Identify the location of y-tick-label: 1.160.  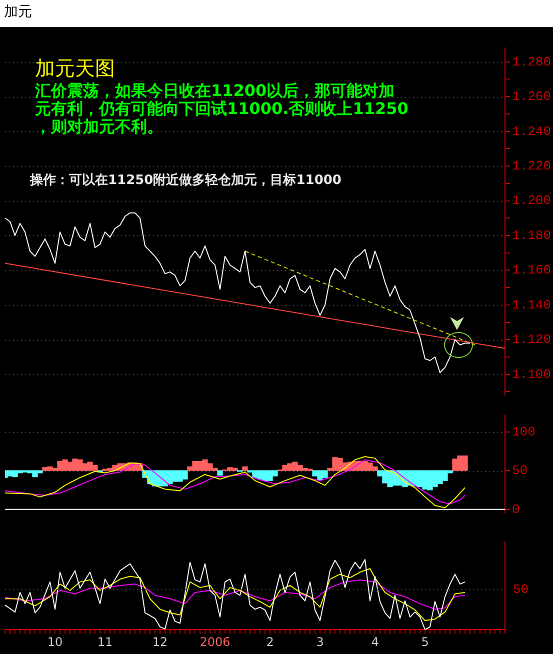
(532, 270).